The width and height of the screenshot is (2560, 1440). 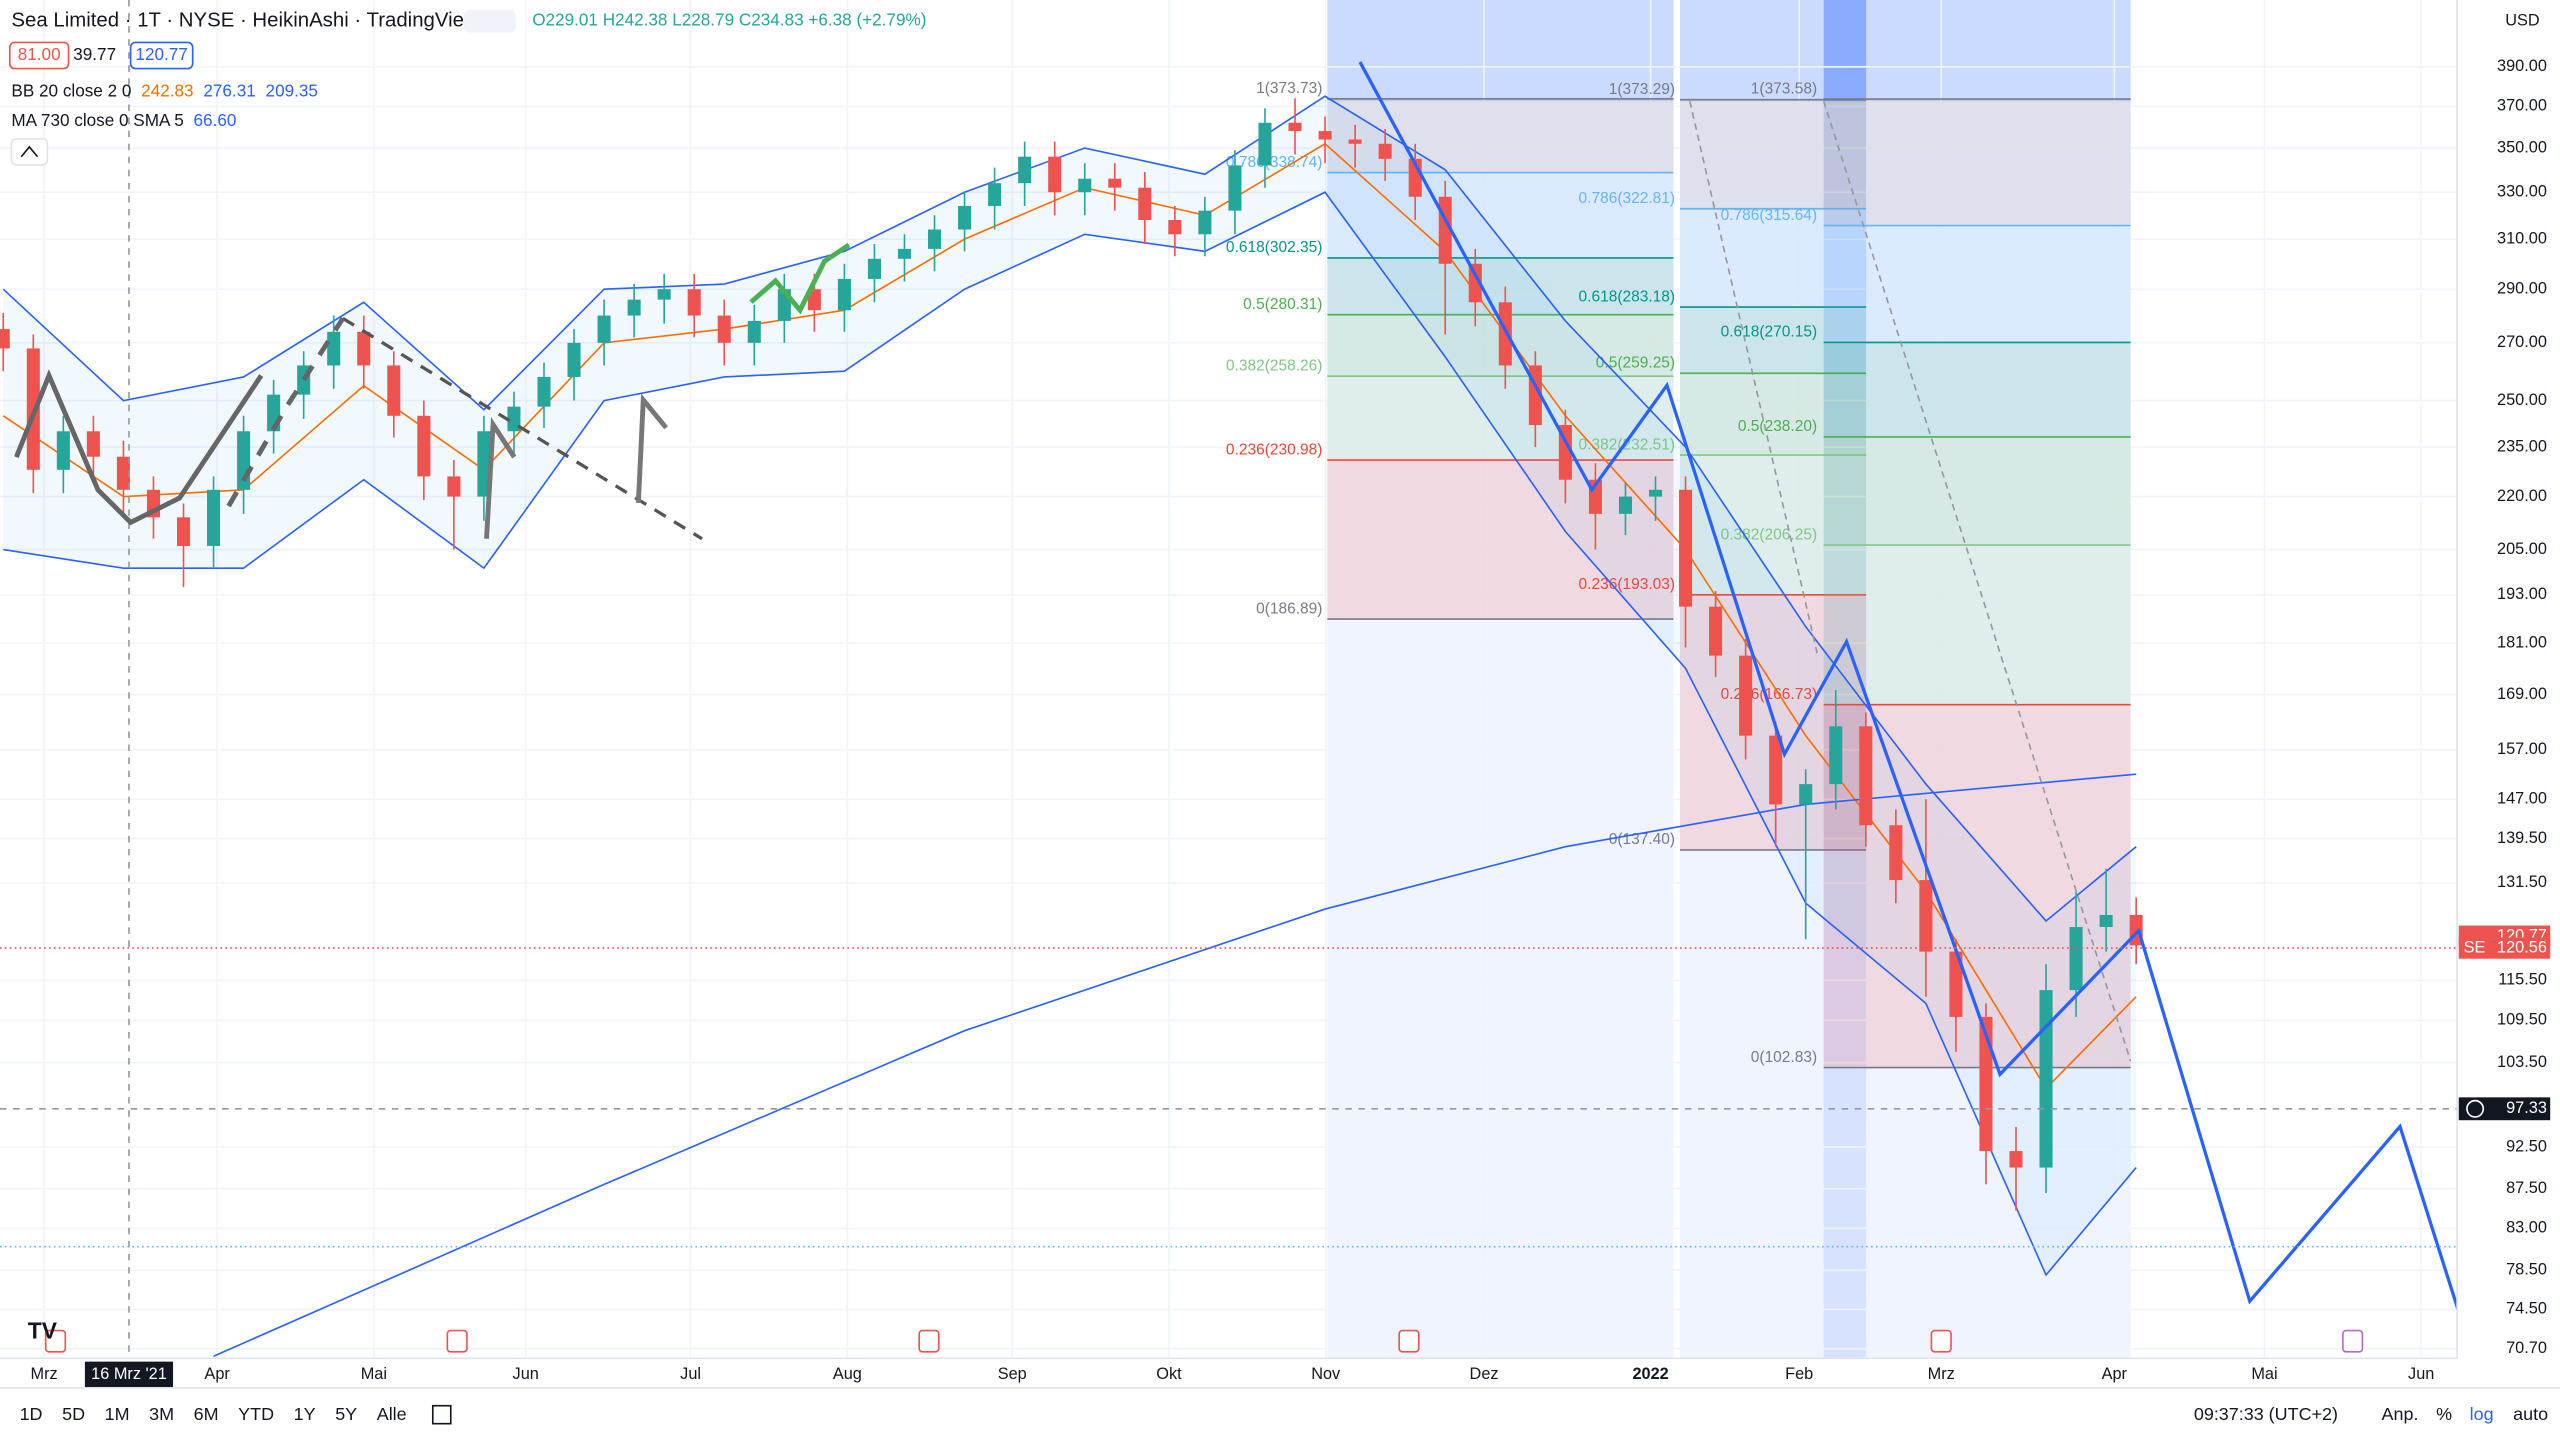 I want to click on fib-label: 0.382(258.26), so click(x=1274, y=366).